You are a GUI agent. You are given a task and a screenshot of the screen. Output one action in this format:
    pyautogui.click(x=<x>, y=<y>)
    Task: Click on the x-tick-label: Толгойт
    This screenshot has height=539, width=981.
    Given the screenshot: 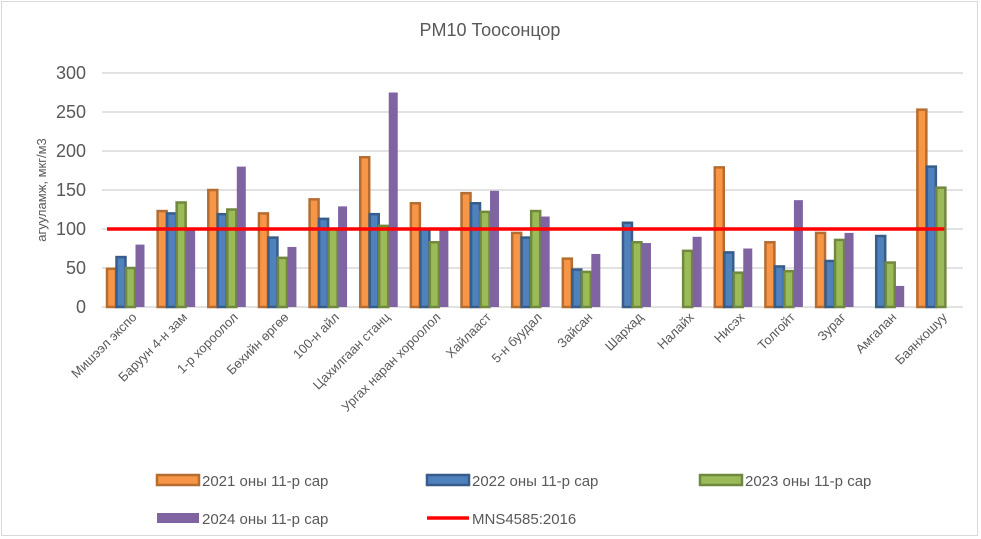 What is the action you would take?
    pyautogui.click(x=776, y=330)
    